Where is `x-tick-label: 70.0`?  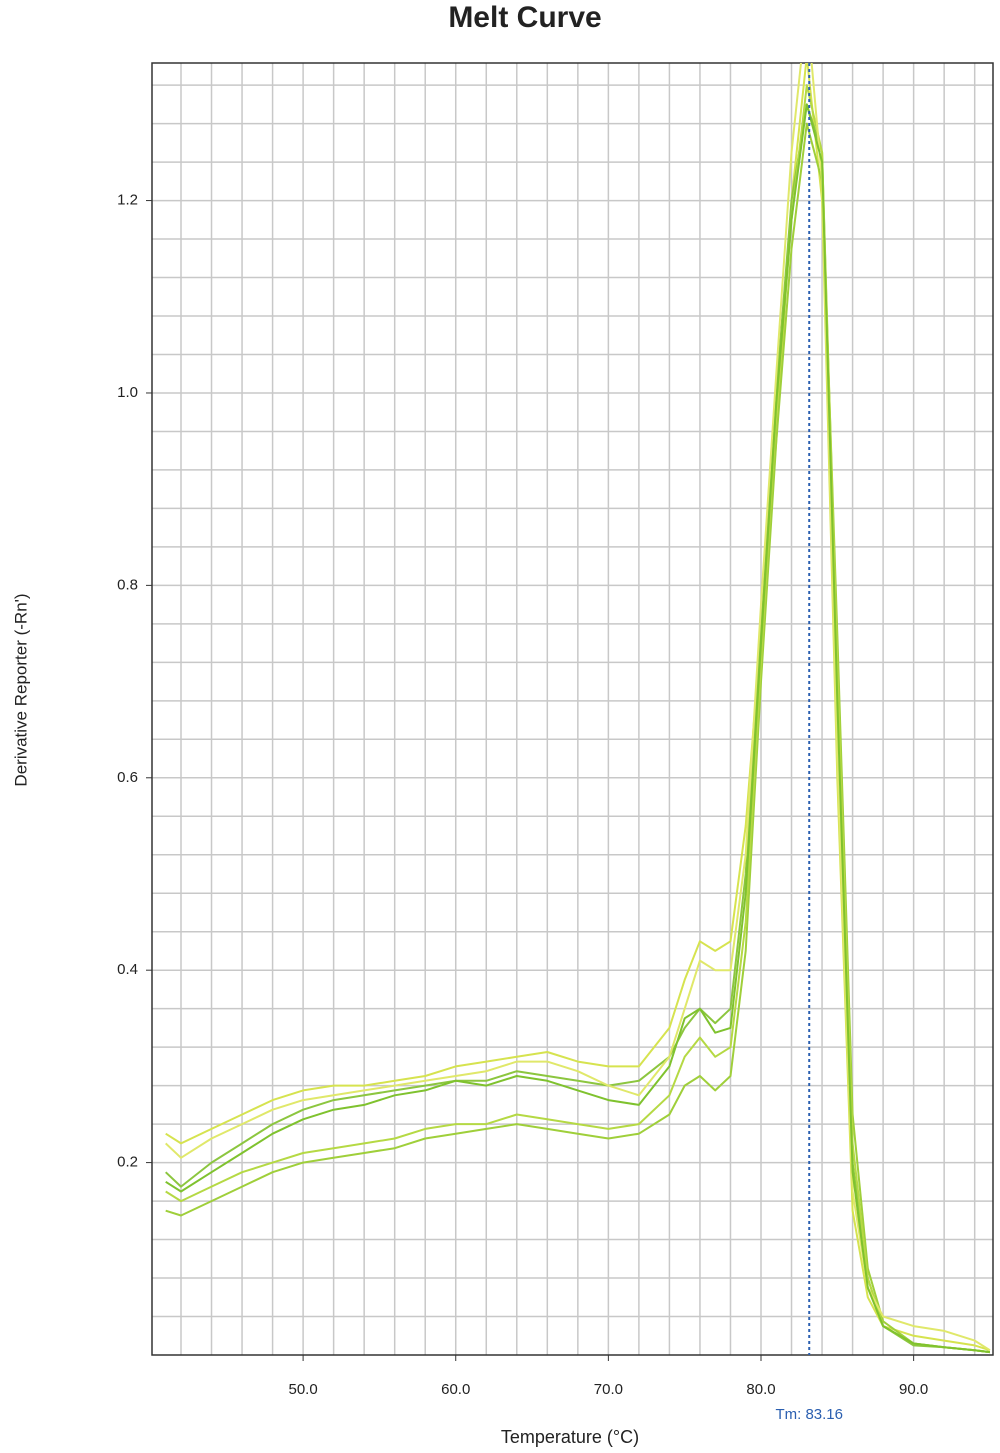
x-tick-label: 70.0 is located at coordinates (608, 1389).